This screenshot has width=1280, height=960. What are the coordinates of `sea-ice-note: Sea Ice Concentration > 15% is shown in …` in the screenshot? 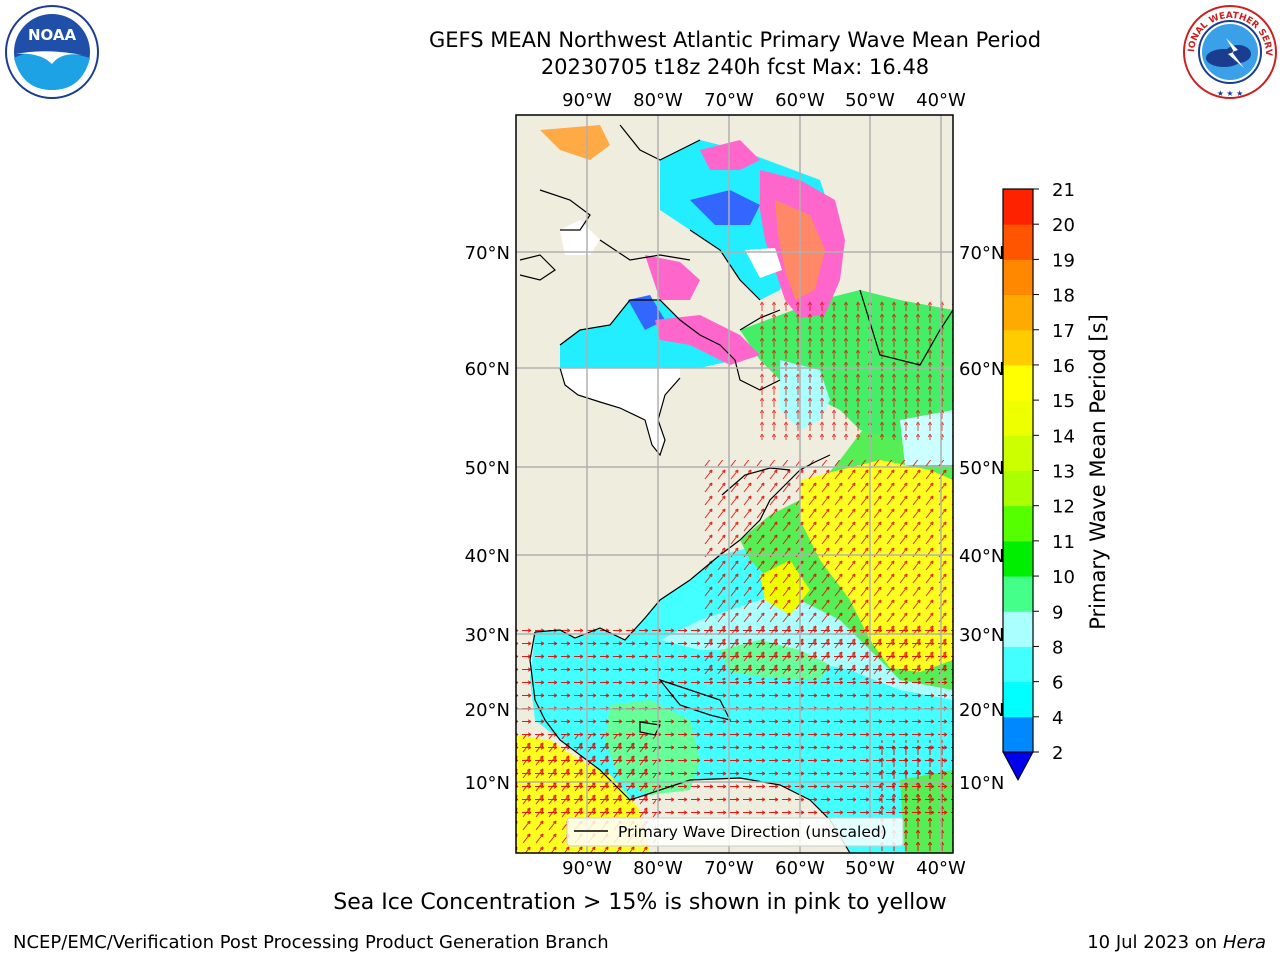 It's located at (640, 902).